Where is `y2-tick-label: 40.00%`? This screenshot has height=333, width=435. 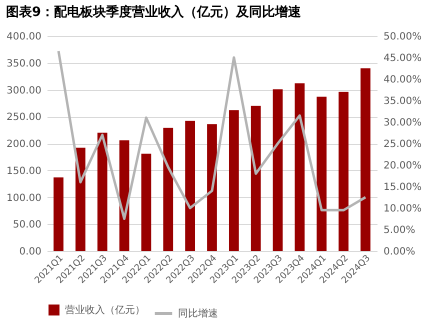
y2-tick-label: 40.00% is located at coordinates (403, 80).